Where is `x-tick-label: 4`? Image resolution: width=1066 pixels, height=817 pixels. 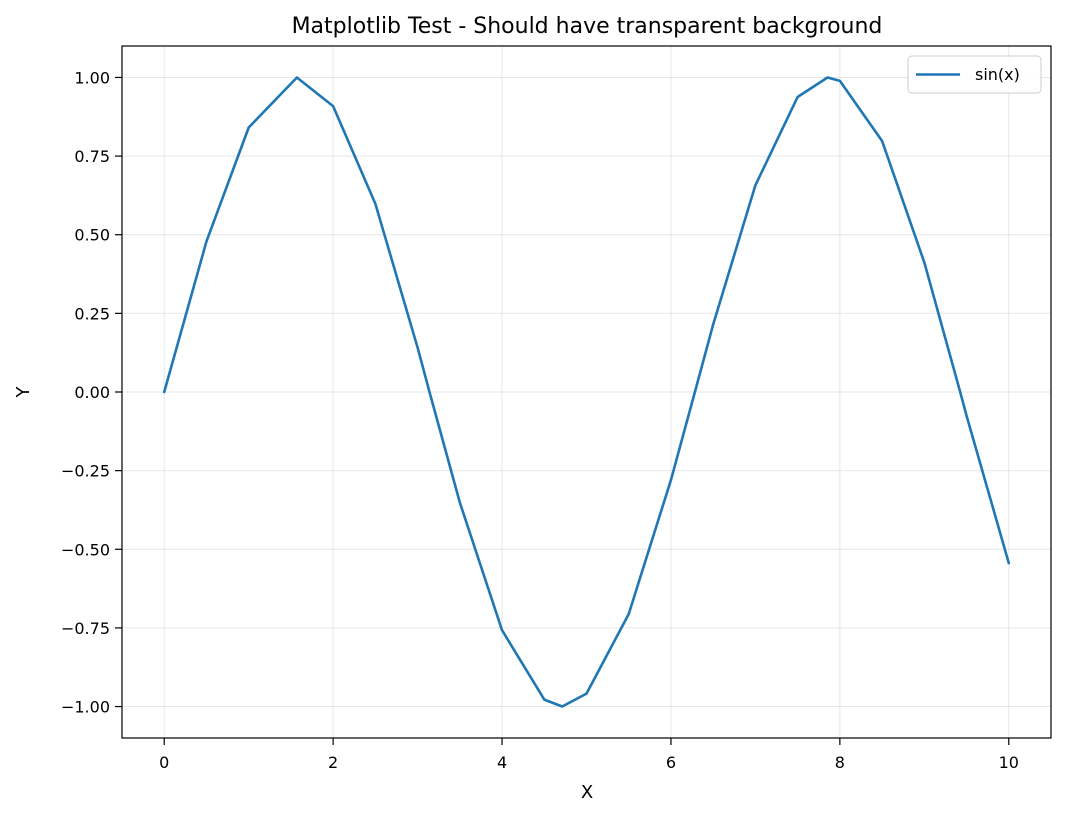
x-tick-label: 4 is located at coordinates (502, 762).